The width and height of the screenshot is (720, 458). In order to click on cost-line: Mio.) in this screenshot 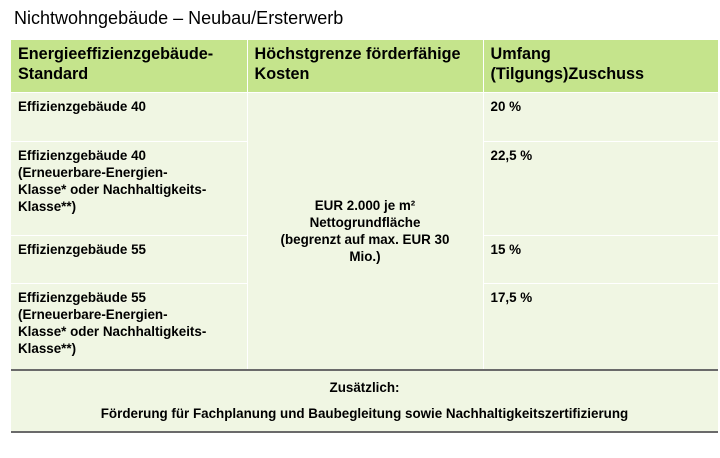, I will do `click(365, 256)`.